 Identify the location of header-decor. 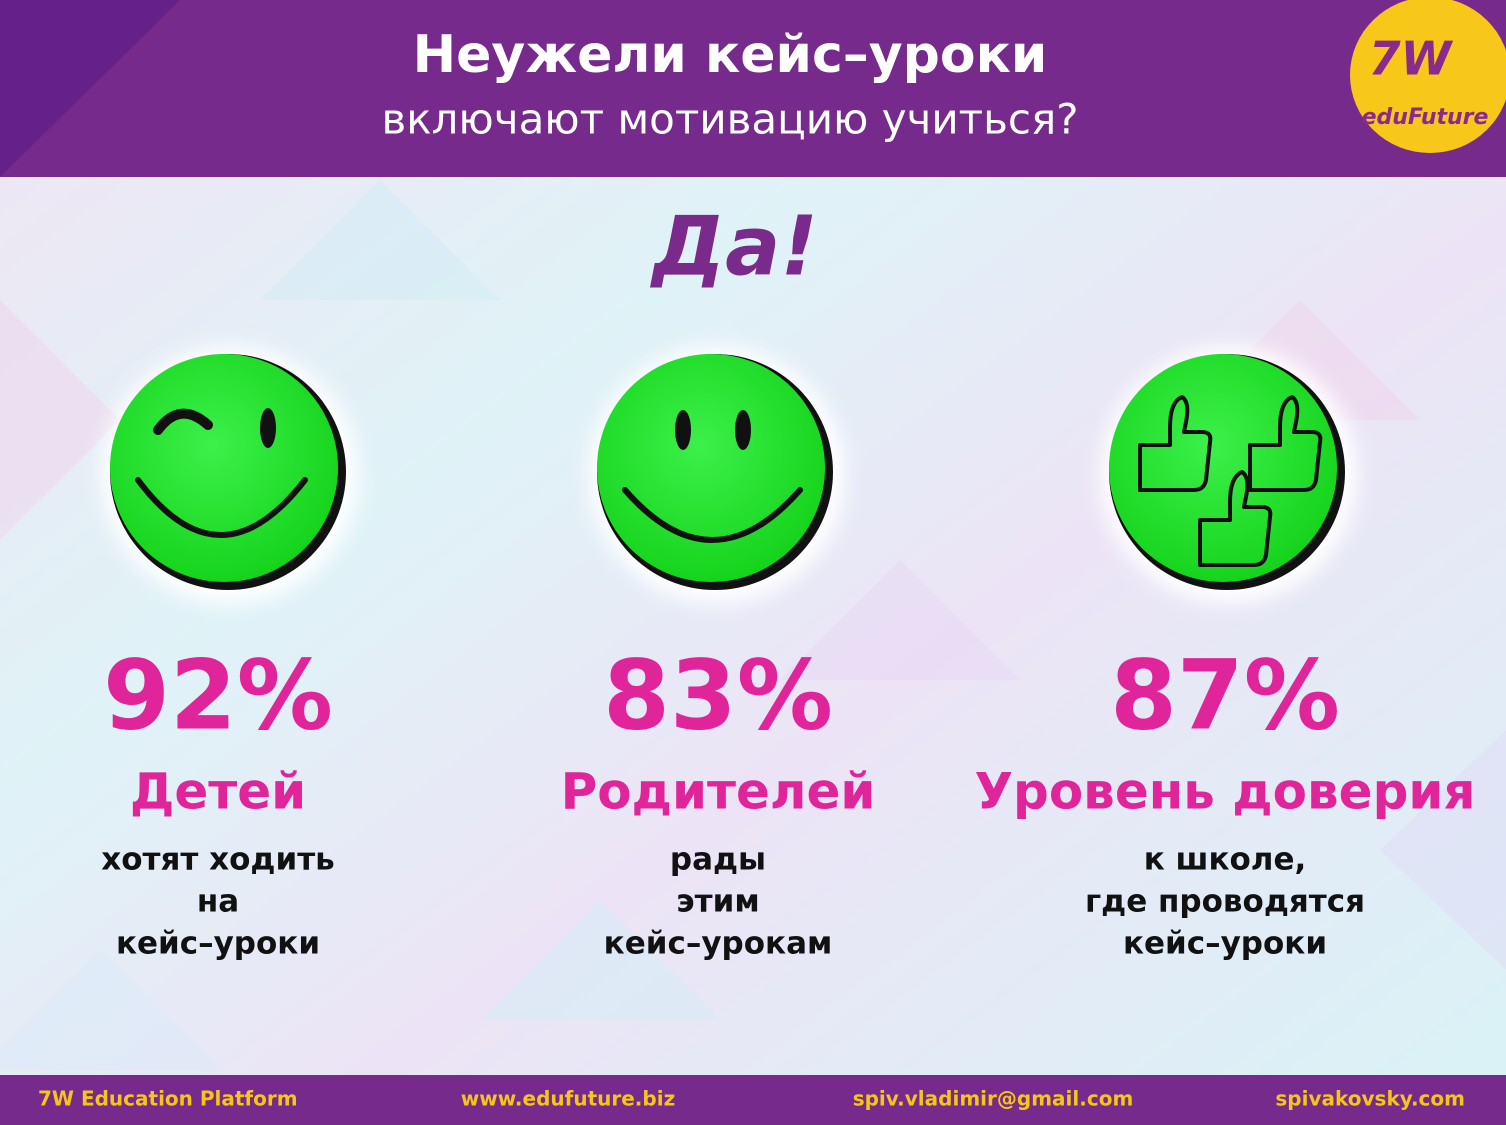
(90, 88).